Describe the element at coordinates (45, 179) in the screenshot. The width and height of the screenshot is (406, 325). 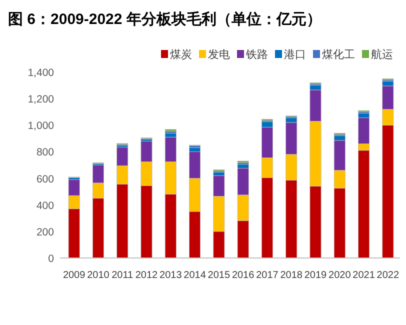
I see `y-tick-label: 600` at that location.